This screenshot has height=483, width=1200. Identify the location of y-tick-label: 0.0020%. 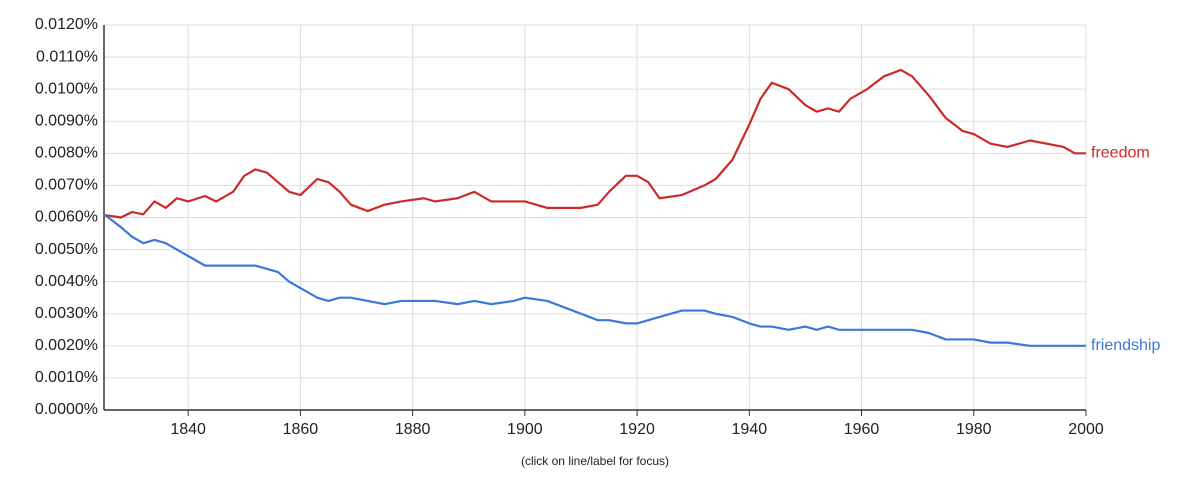
(66, 345).